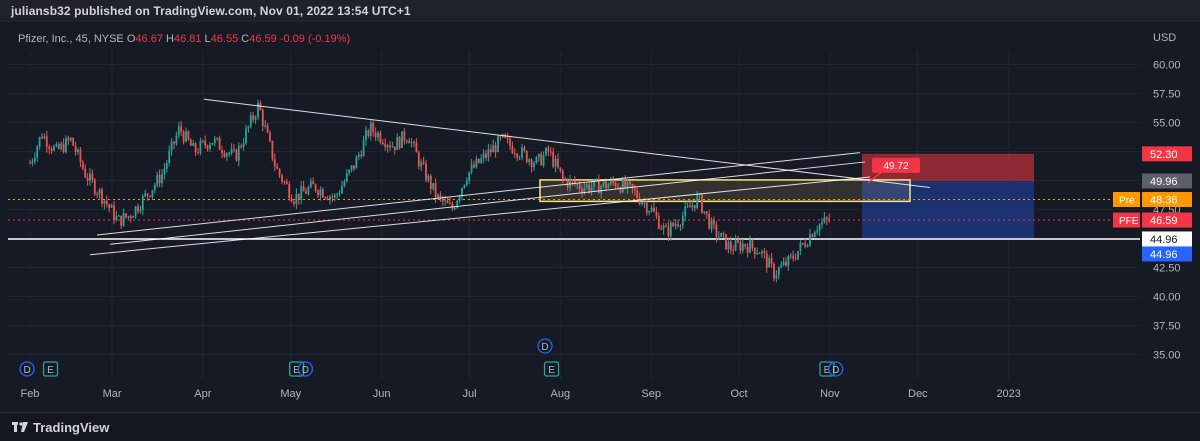 This screenshot has height=441, width=1200. What do you see at coordinates (71, 39) in the screenshot?
I see `symbol-name: Pfizer, Inc., 45, NYSE` at bounding box center [71, 39].